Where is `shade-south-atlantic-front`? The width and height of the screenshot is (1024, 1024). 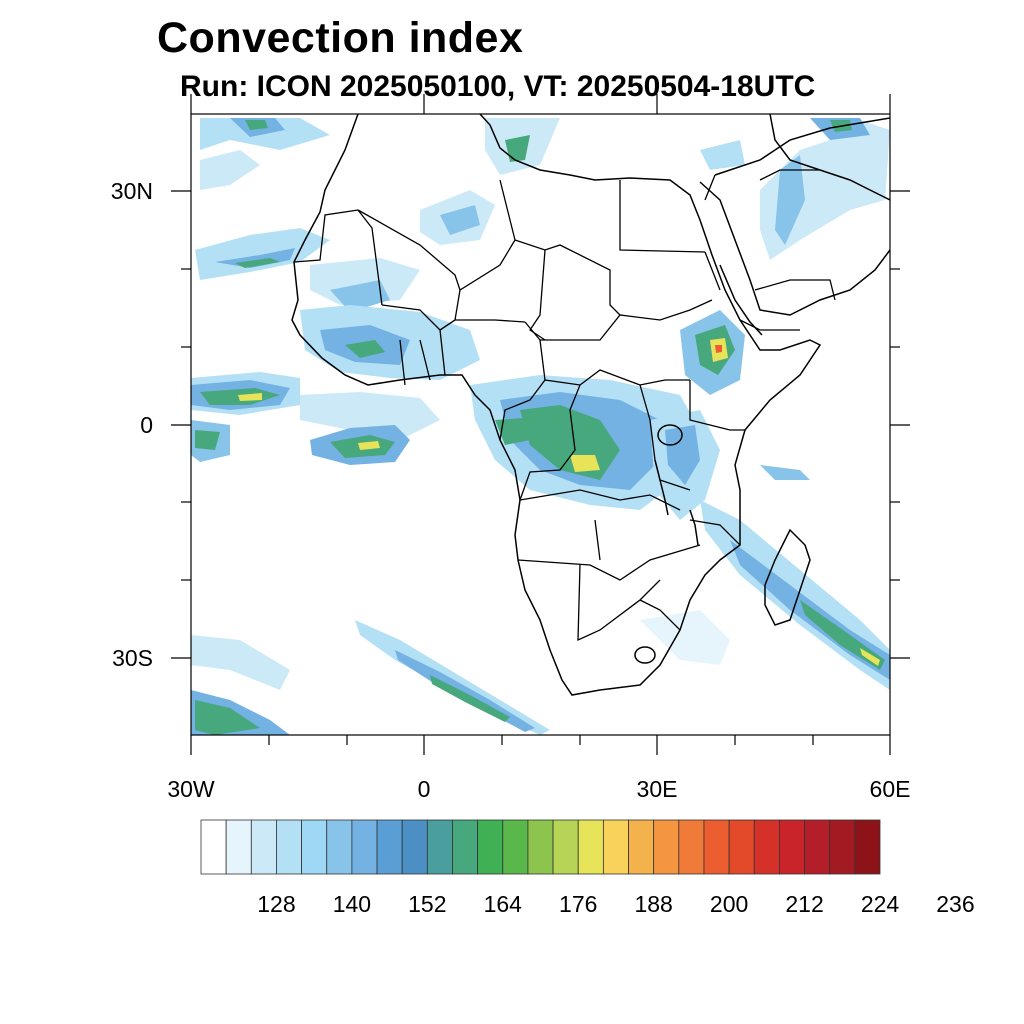 shade-south-atlantic-front is located at coordinates (452, 677).